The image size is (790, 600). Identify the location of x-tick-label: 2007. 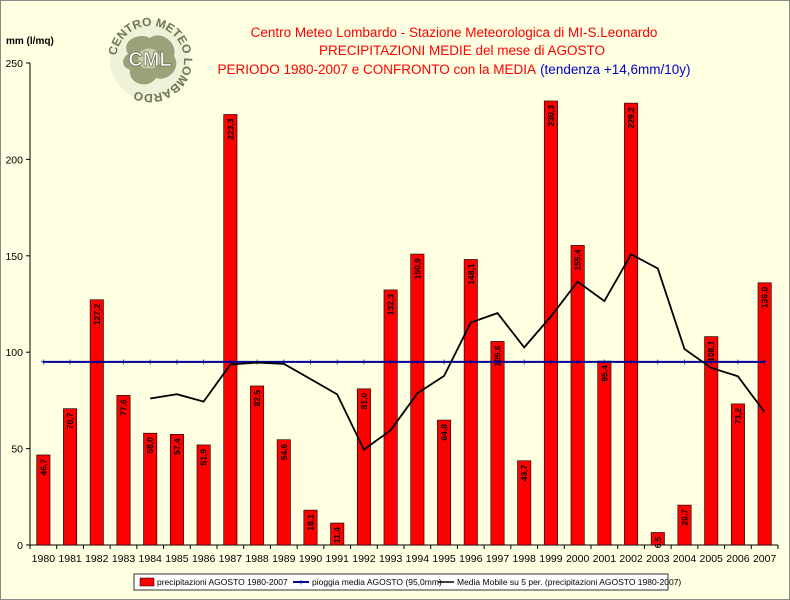
(765, 559).